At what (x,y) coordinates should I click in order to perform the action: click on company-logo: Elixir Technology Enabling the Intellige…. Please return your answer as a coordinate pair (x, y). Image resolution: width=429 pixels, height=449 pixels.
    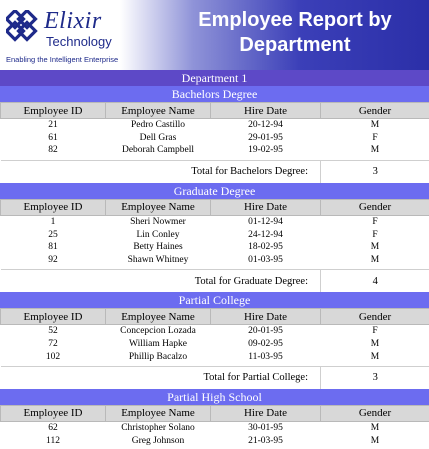
    Looking at the image, I should click on (69, 36).